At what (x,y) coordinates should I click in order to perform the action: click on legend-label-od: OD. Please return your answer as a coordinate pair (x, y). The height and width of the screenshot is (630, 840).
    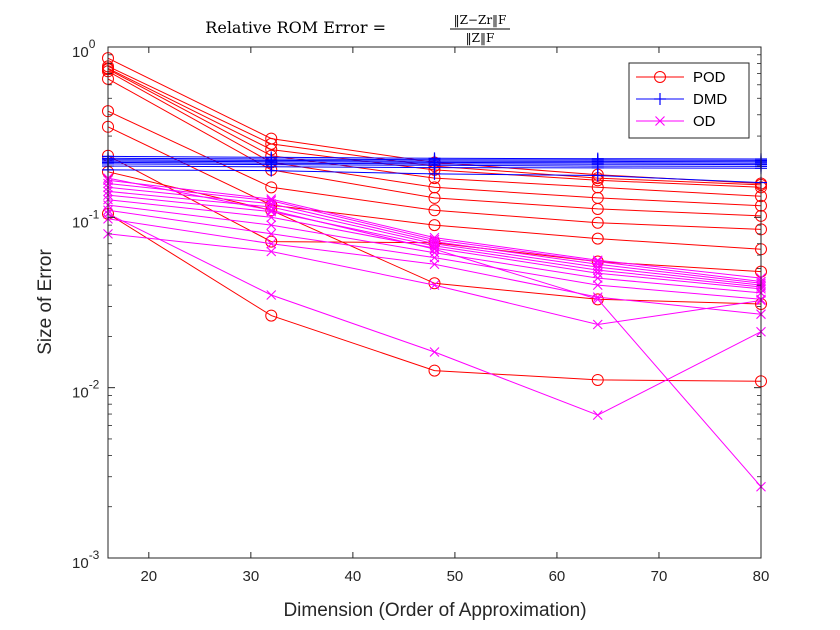
    Looking at the image, I should click on (704, 121).